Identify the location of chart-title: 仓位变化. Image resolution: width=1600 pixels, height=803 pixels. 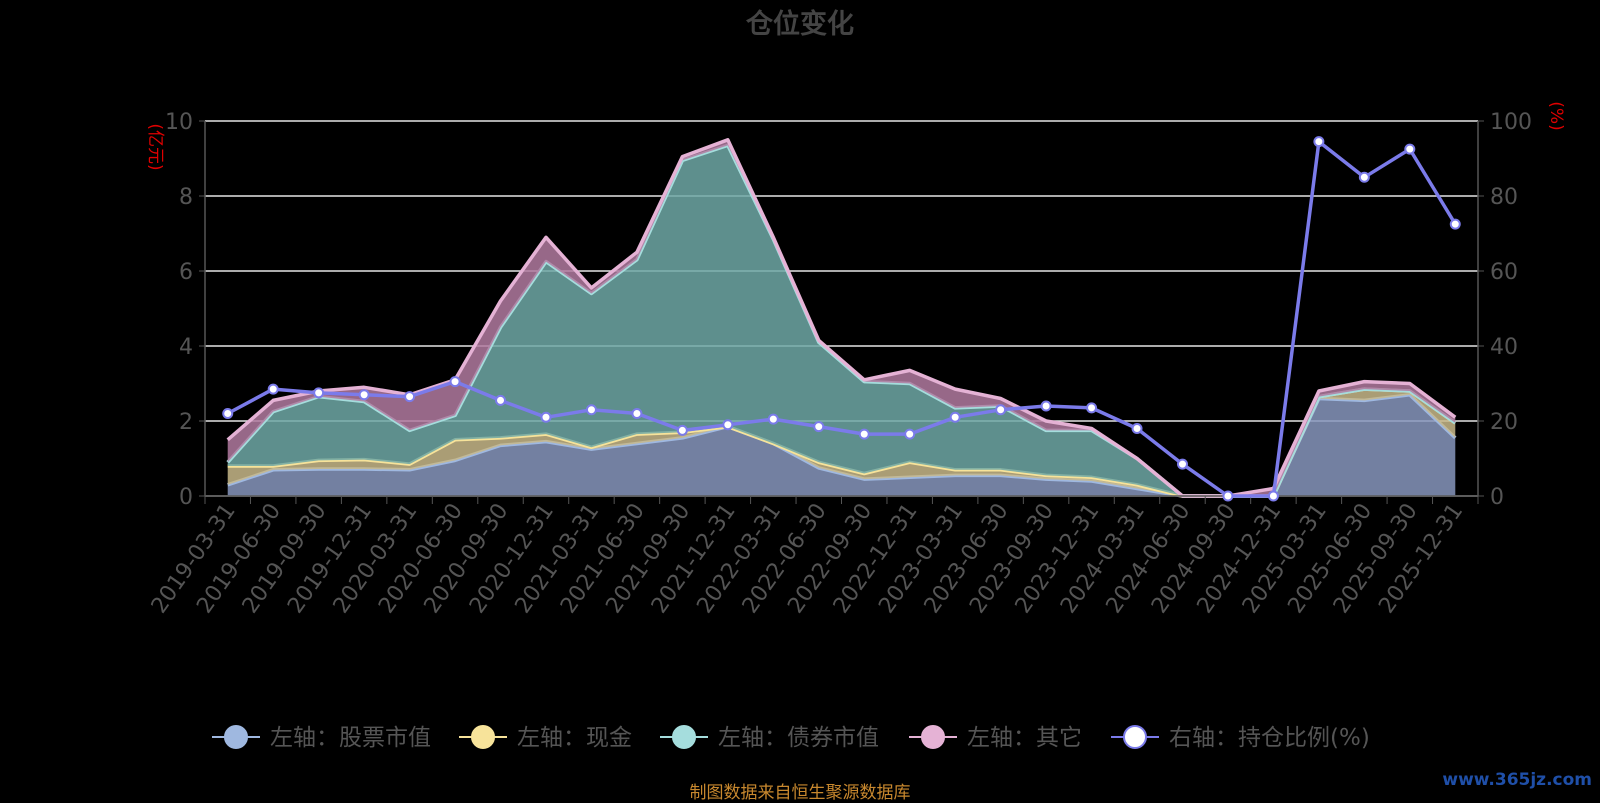
(800, 24).